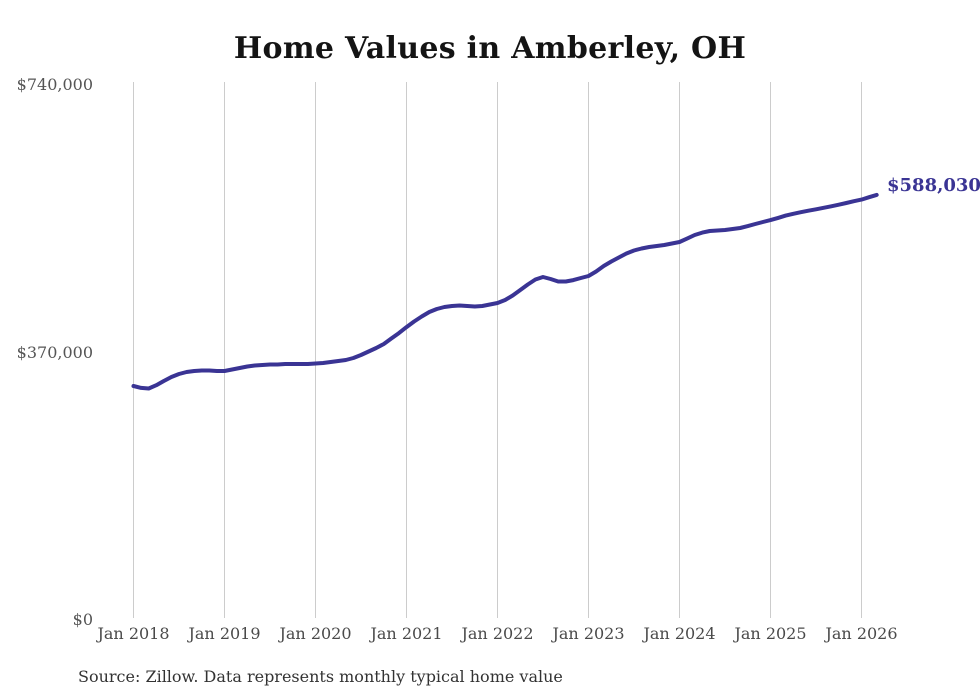  I want to click on x-tick-label: Jan 2026, so click(861, 633).